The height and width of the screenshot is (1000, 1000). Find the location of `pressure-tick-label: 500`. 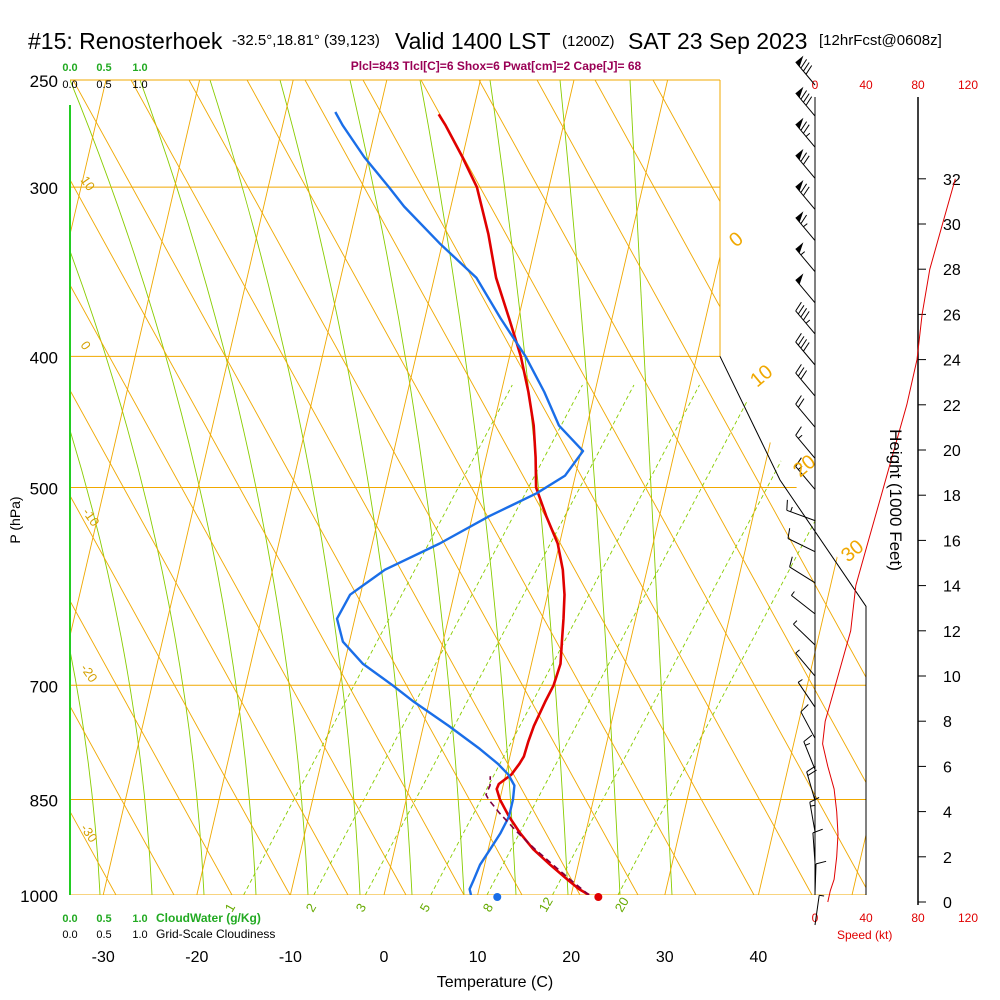

pressure-tick-label: 500 is located at coordinates (44, 489).